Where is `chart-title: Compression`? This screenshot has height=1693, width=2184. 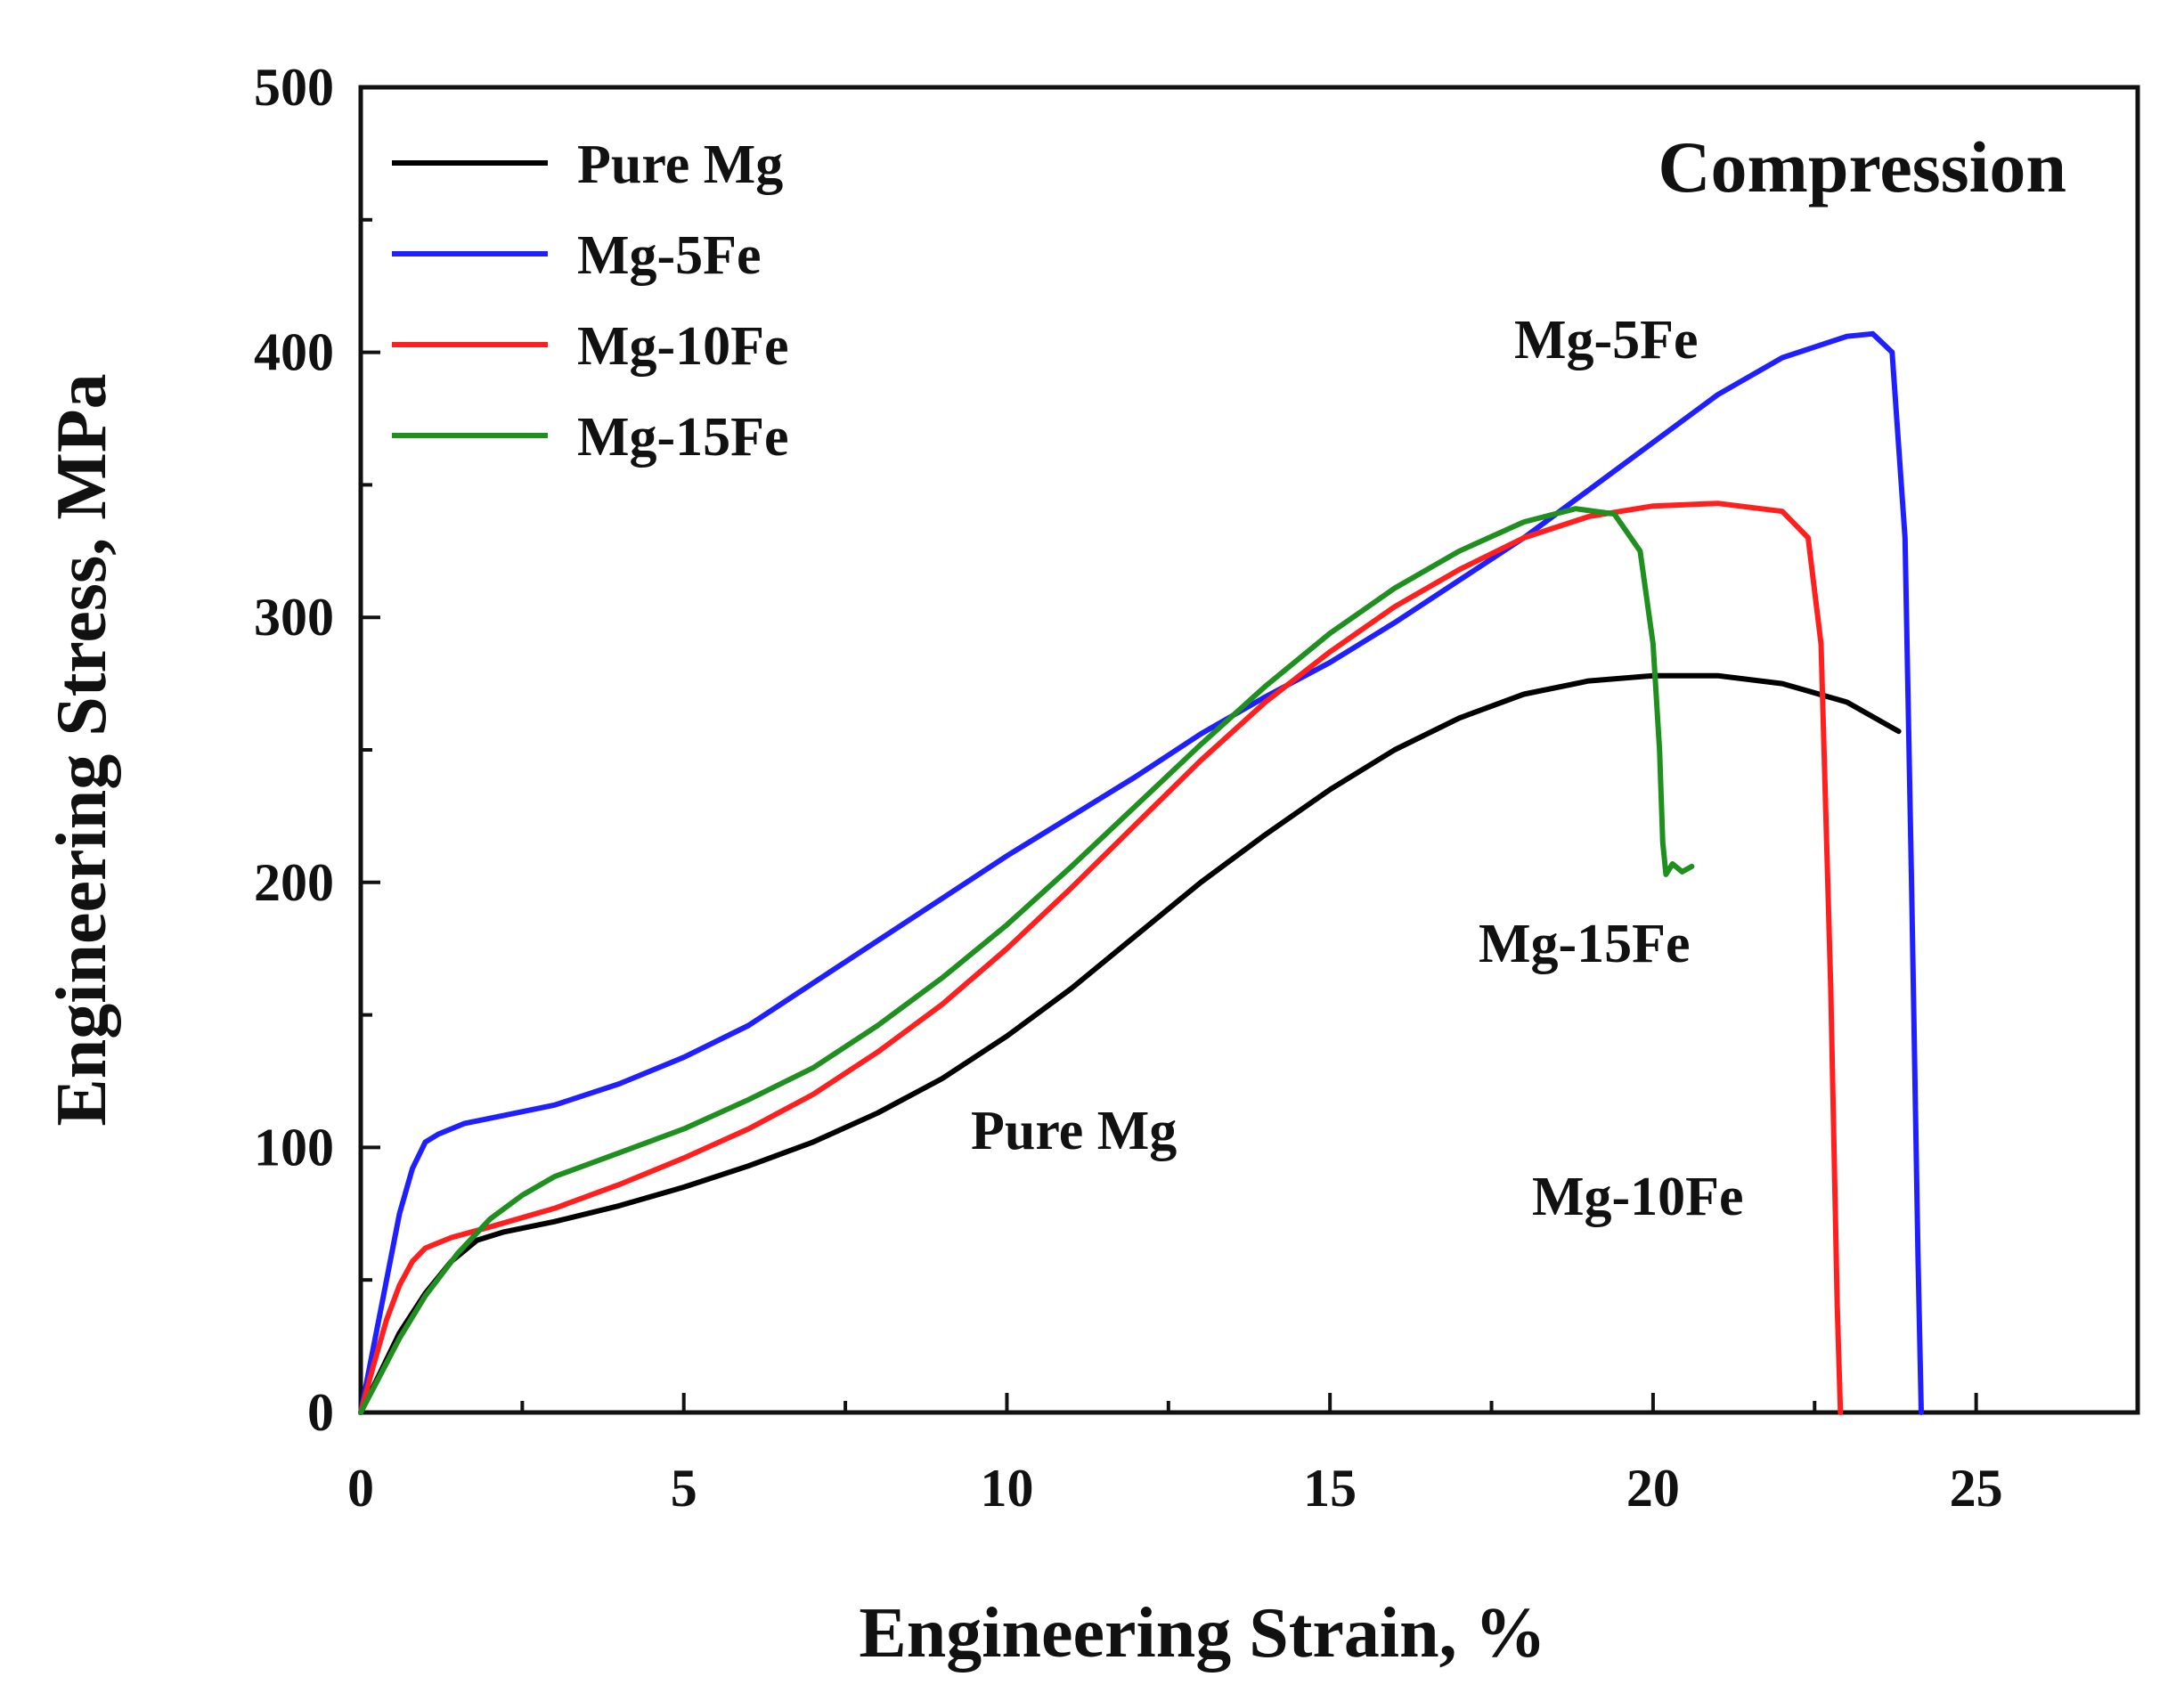
chart-title: Compression is located at coordinates (1862, 167).